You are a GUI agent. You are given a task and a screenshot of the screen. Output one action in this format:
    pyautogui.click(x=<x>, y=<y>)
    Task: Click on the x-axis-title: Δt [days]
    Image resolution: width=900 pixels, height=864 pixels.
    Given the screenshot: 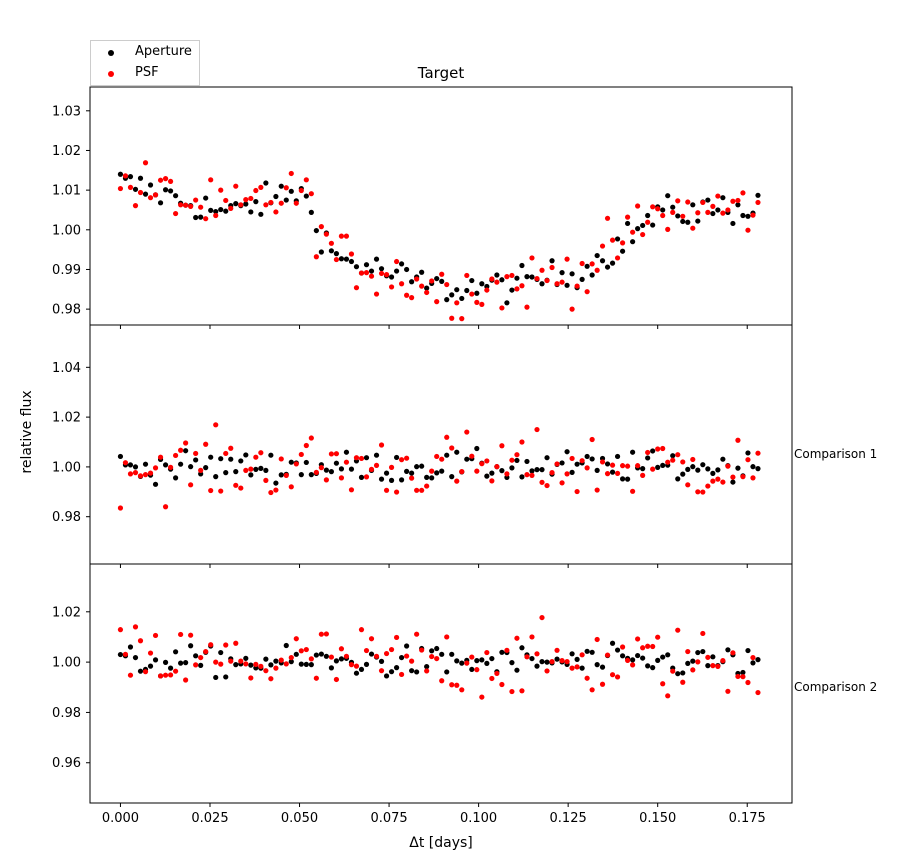 What is the action you would take?
    pyautogui.click(x=441, y=843)
    